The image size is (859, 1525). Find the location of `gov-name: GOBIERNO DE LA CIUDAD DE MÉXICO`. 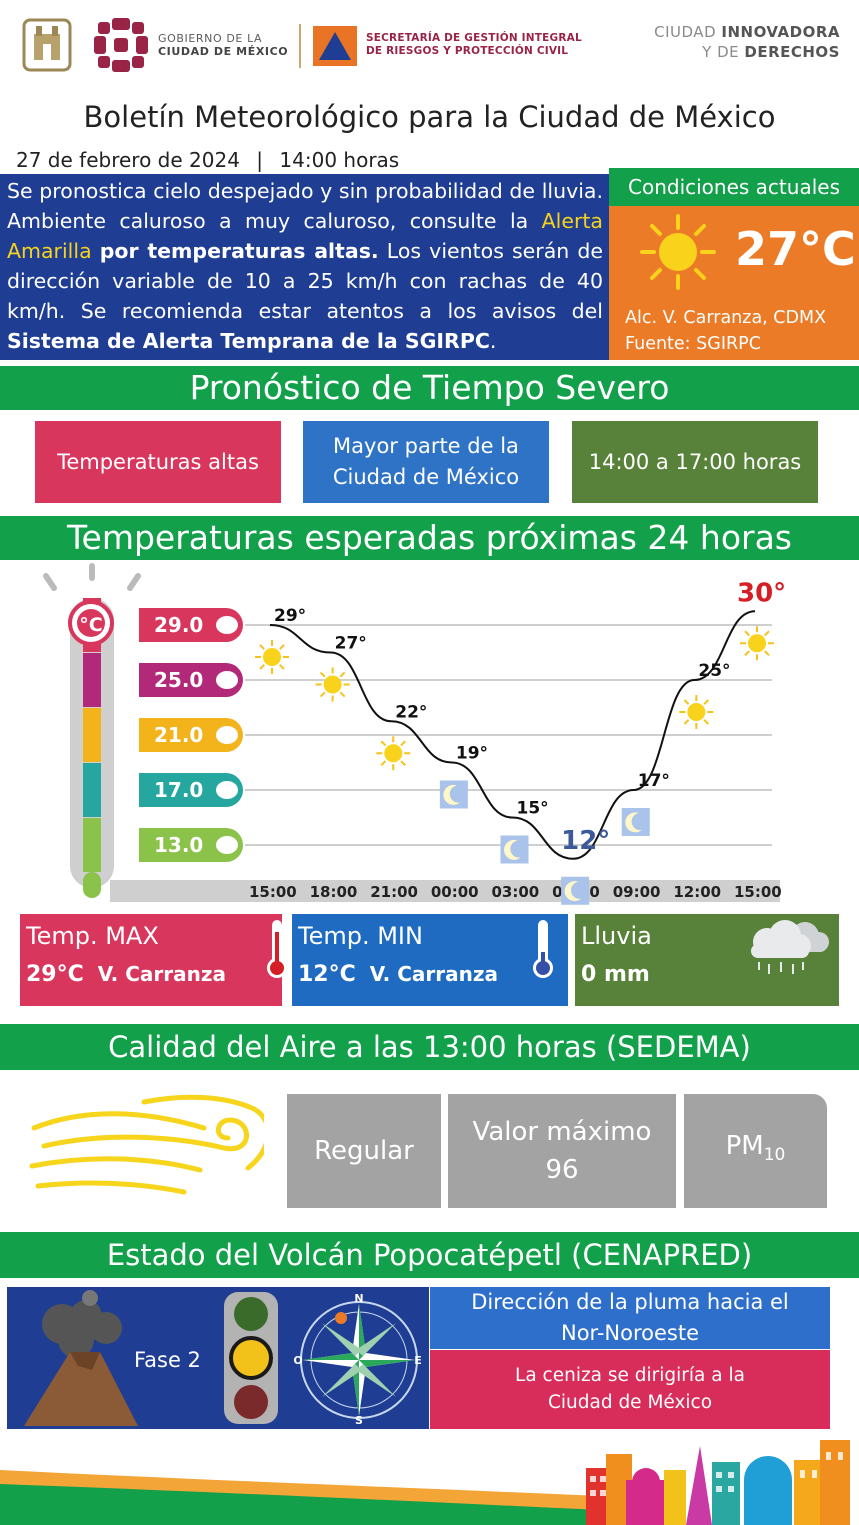

gov-name: GOBIERNO DE LA CIUDAD DE MÉXICO is located at coordinates (223, 45).